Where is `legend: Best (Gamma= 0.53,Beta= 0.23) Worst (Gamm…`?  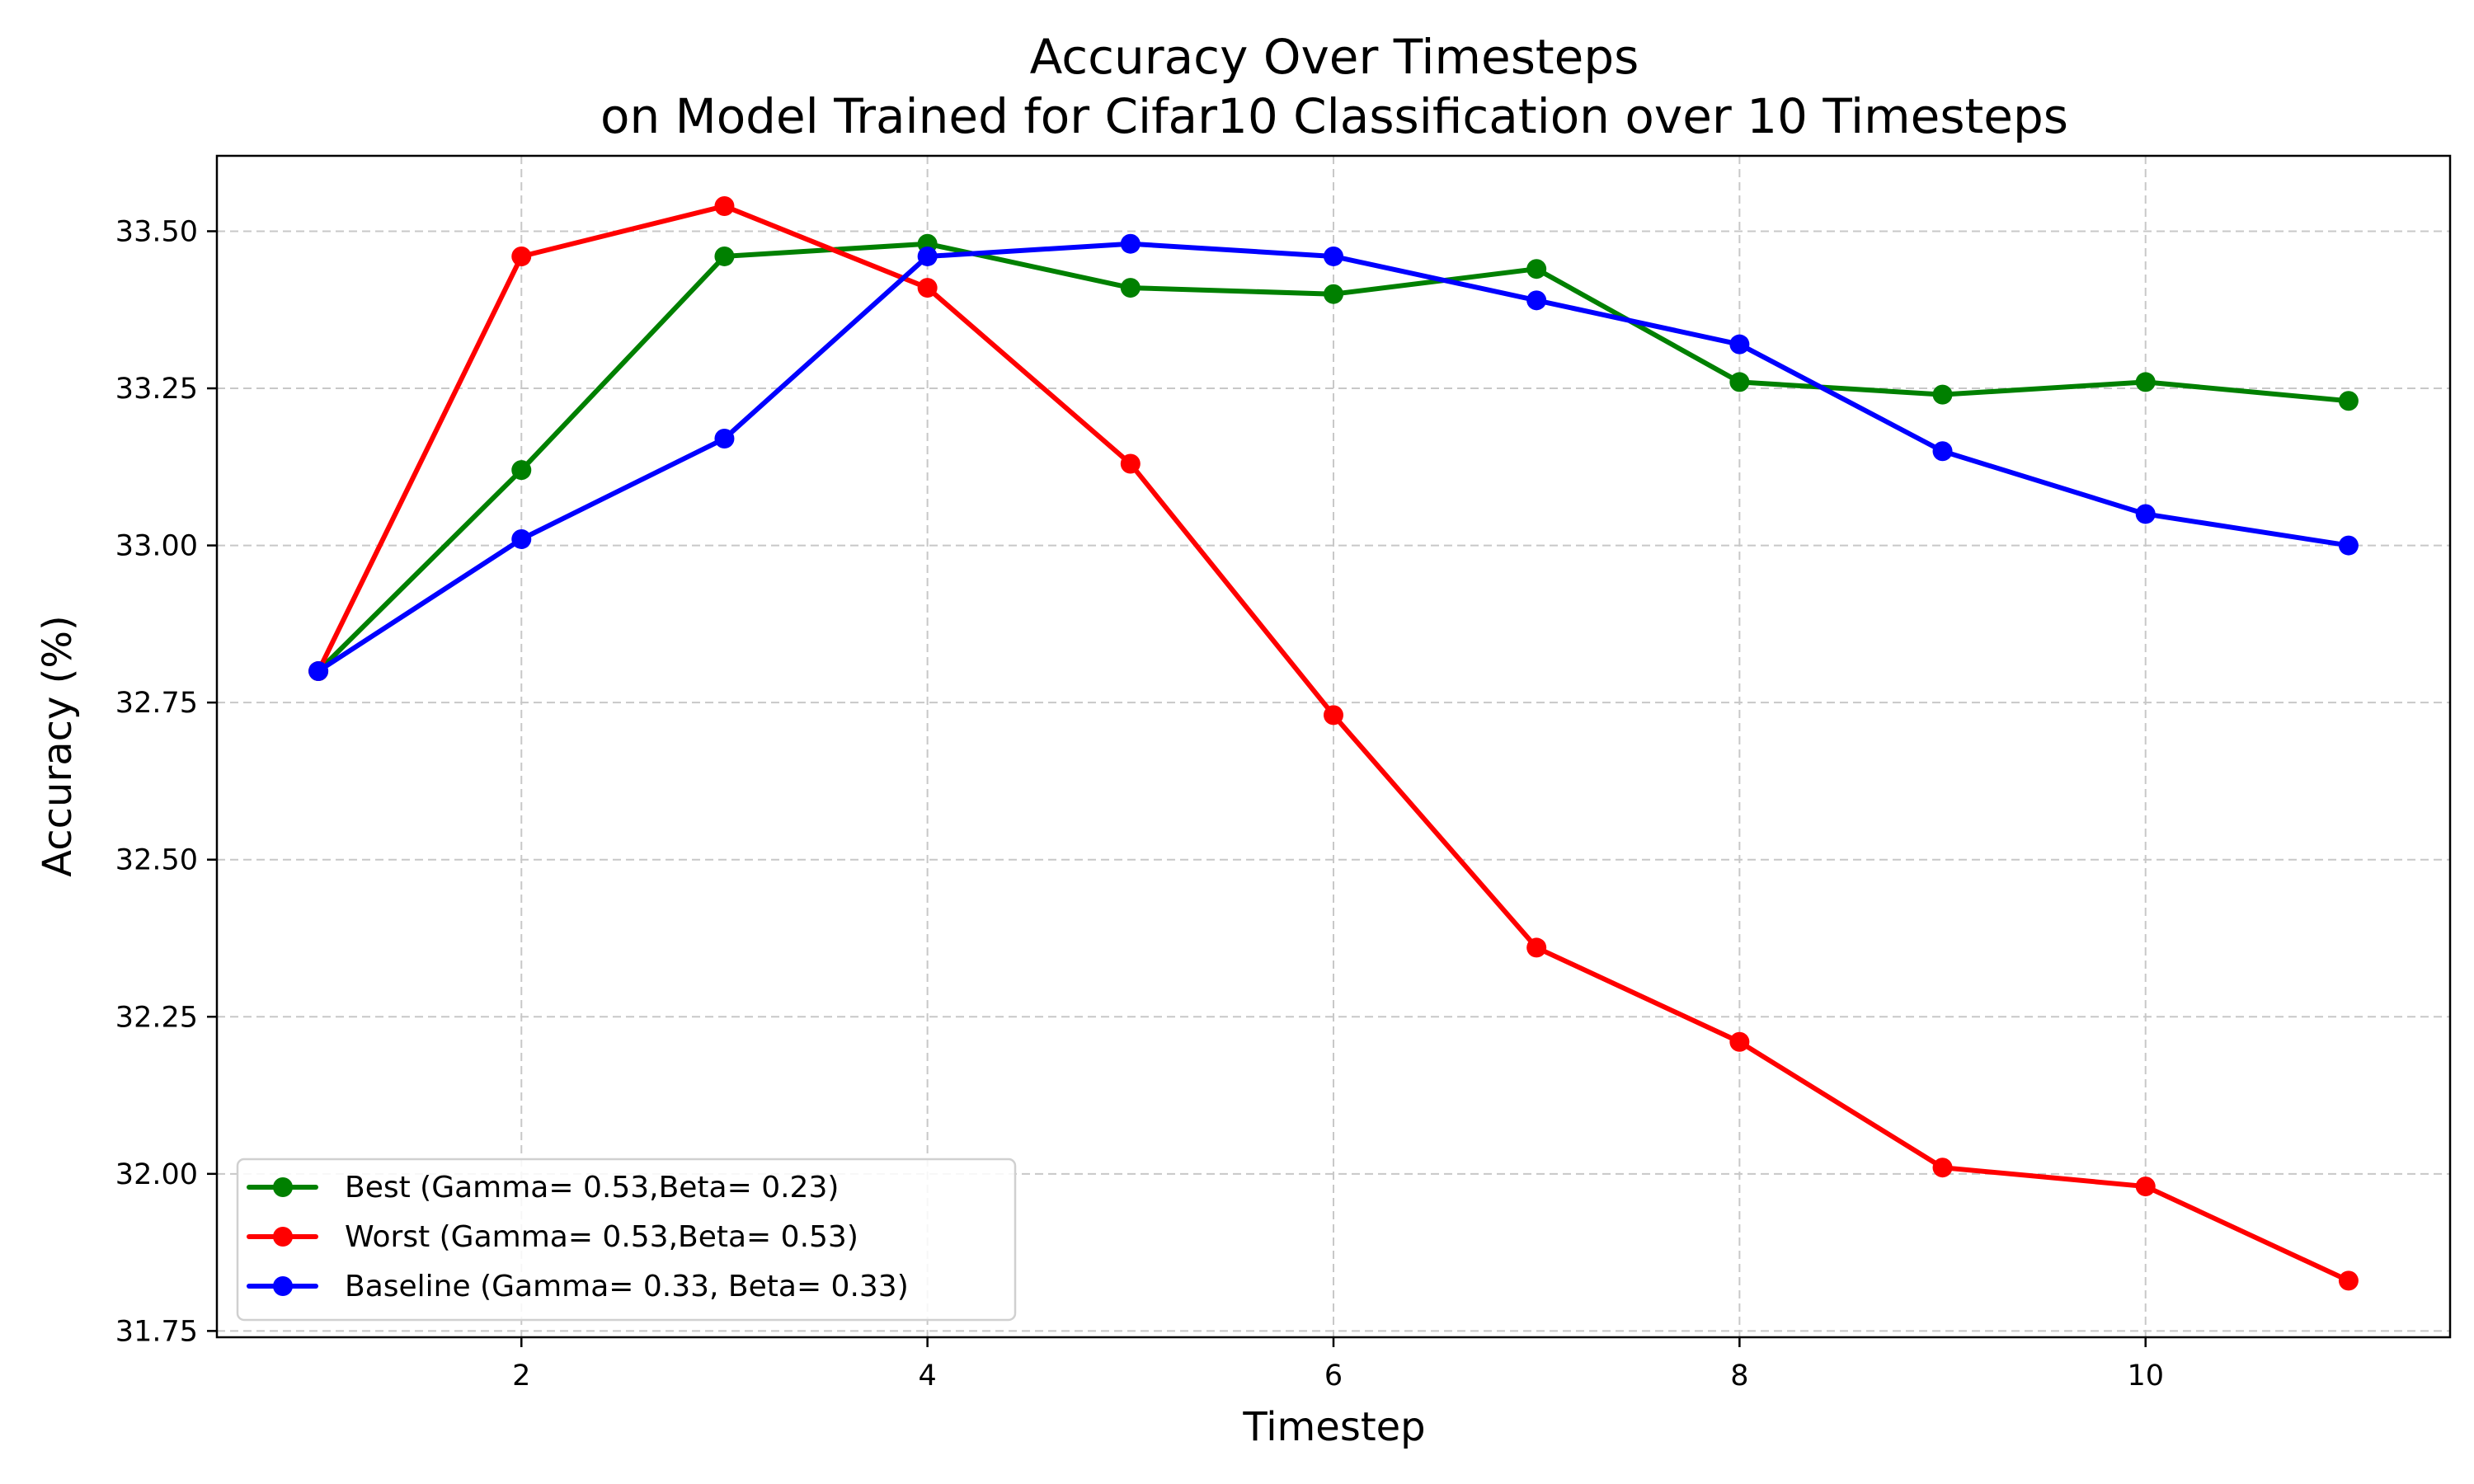
legend: Best (Gamma= 0.53,Beta= 0.23) Worst (Gamm… is located at coordinates (626, 1240).